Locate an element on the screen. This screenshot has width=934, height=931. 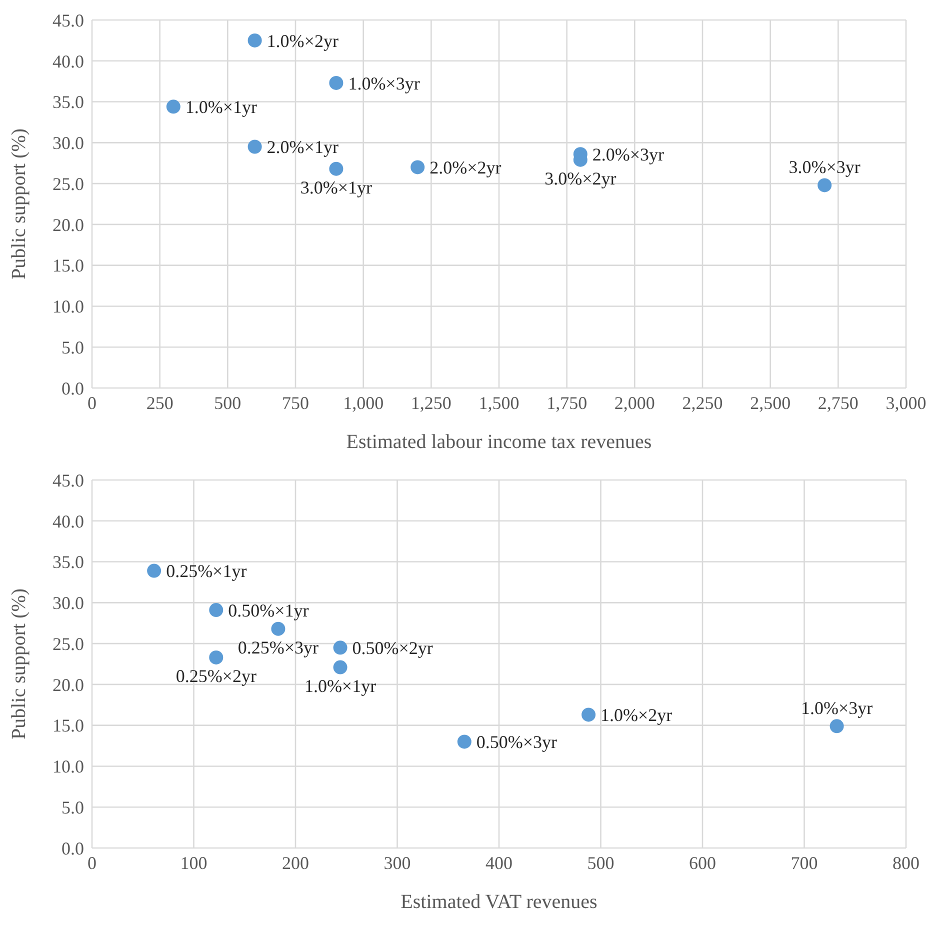
x-tick-label: 1,500 is located at coordinates (499, 402).